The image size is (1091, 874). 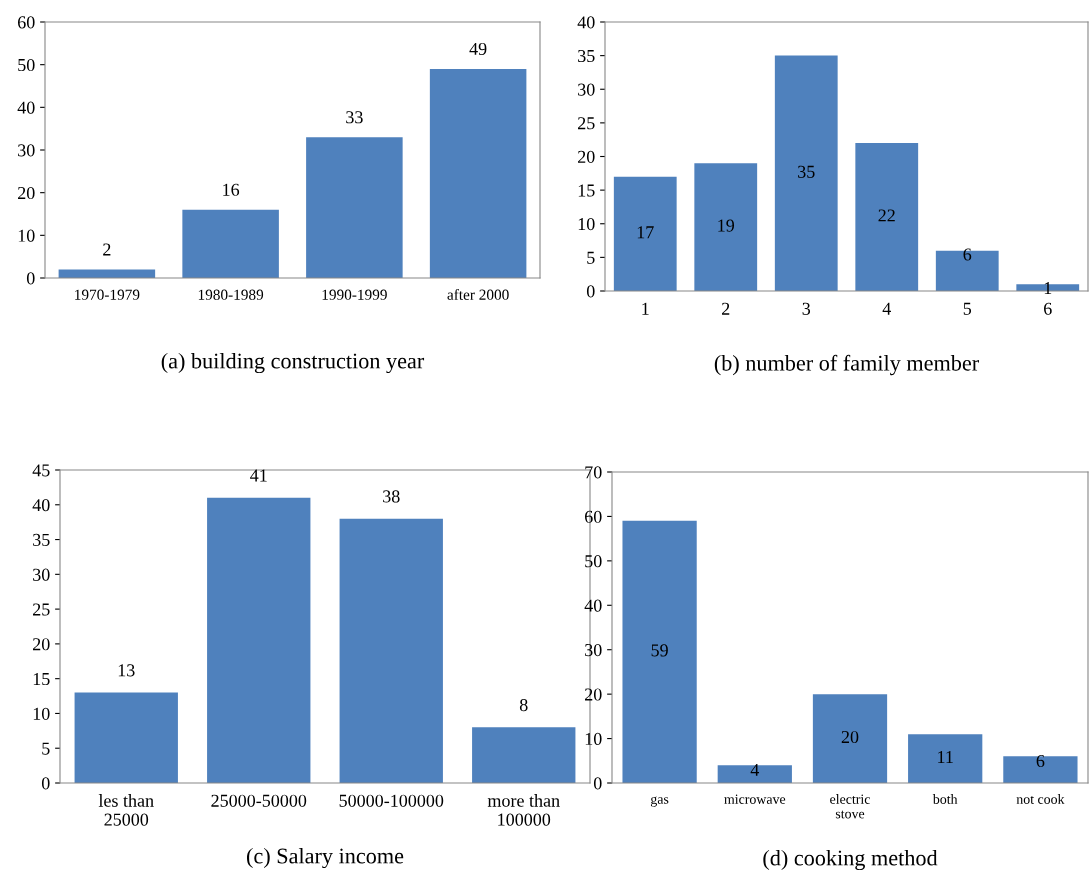 I want to click on data-label: 33, so click(x=354, y=117).